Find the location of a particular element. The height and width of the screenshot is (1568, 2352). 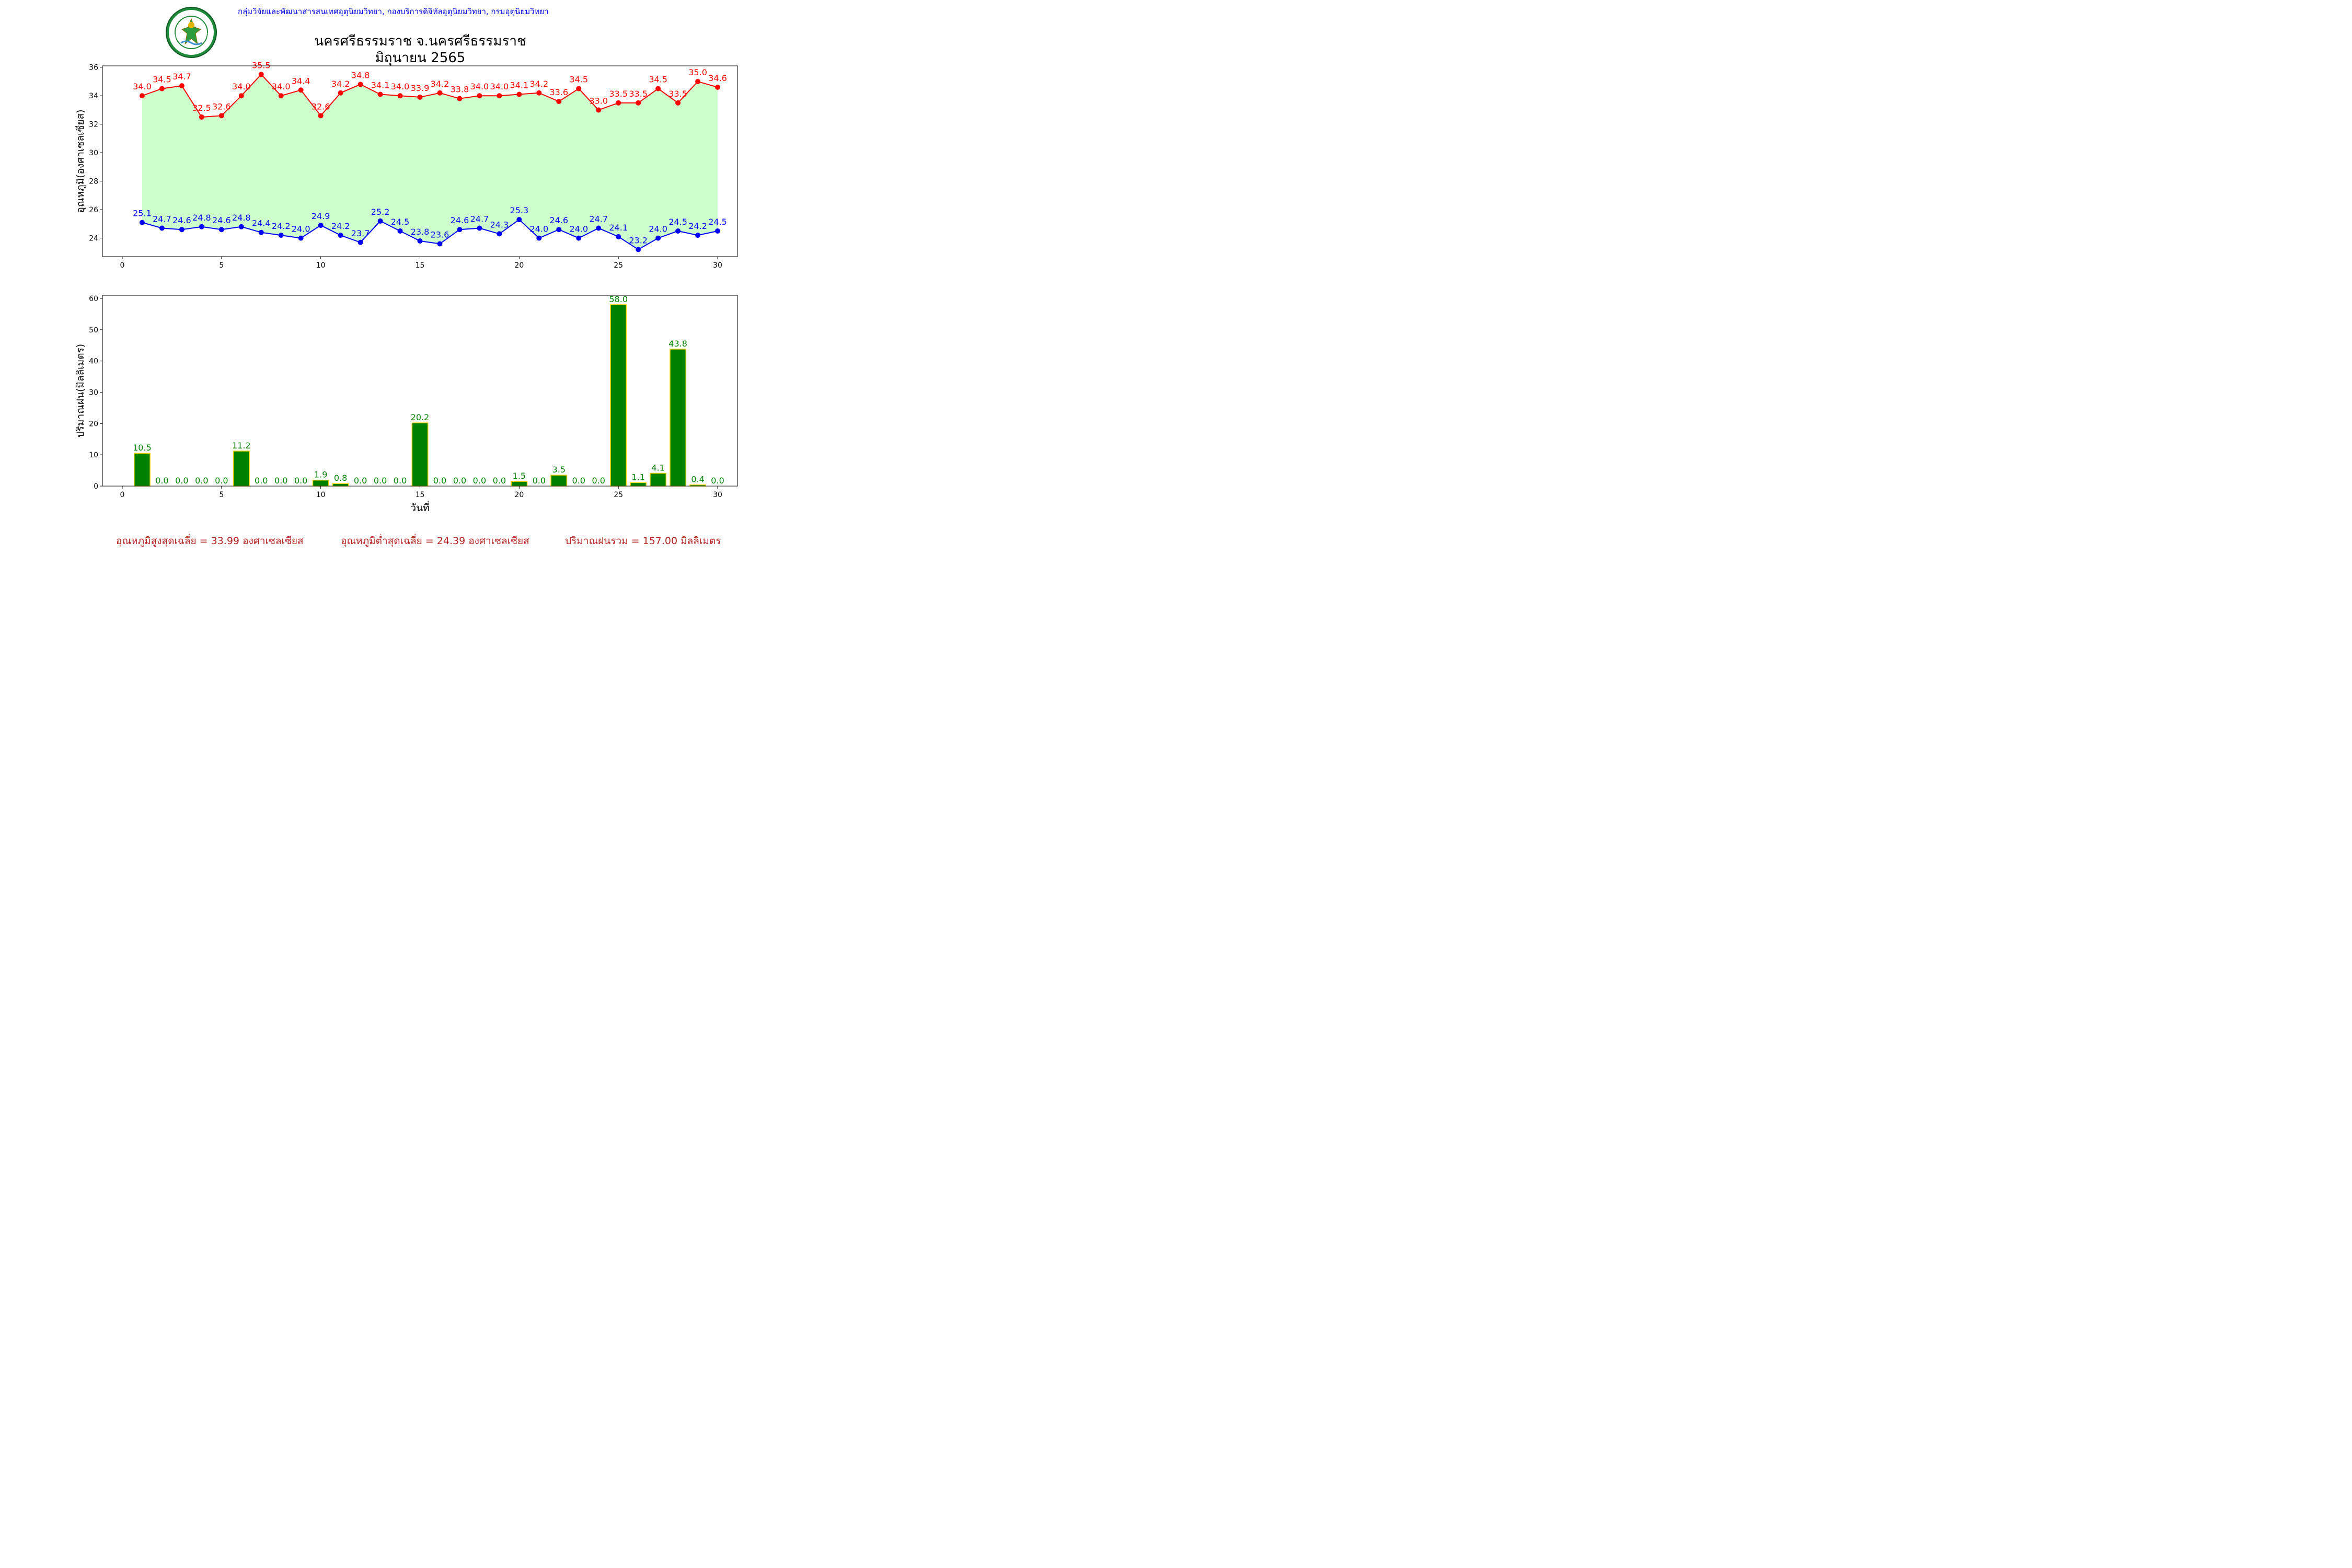

min-temp-data-label: 25.2 is located at coordinates (380, 212).